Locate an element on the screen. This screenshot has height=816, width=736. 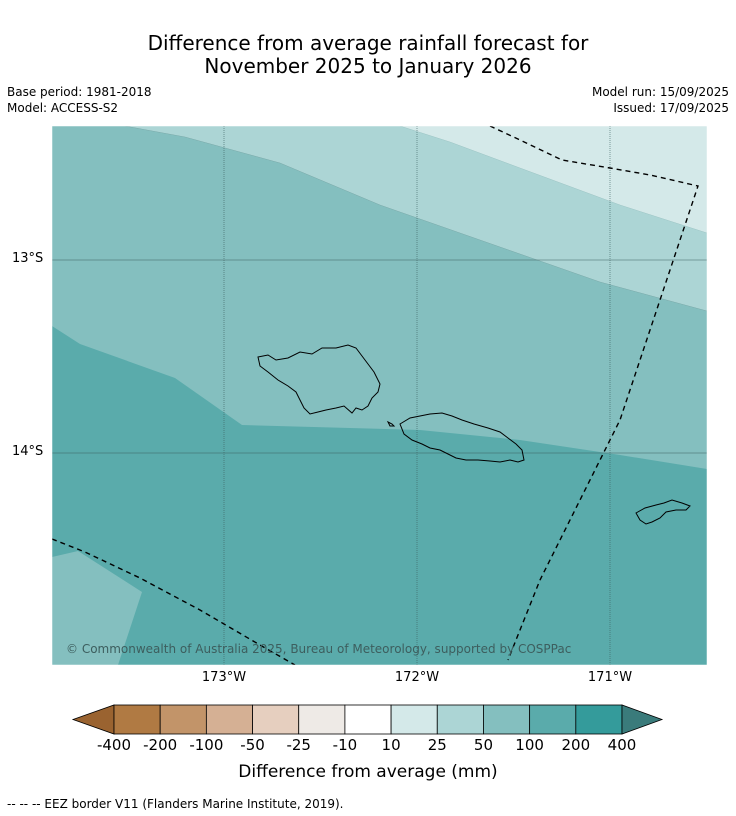
base-period-label: Base period: 1981-2018 is located at coordinates (79, 92).